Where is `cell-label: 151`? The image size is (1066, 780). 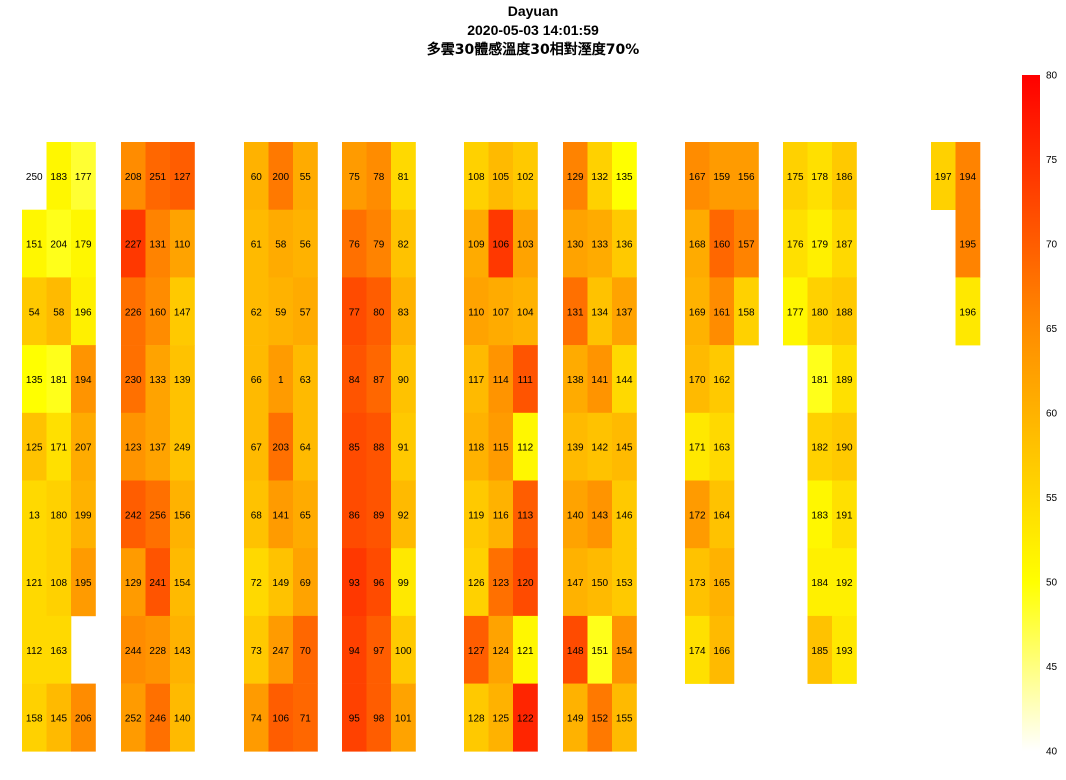
cell-label: 151 is located at coordinates (34, 245).